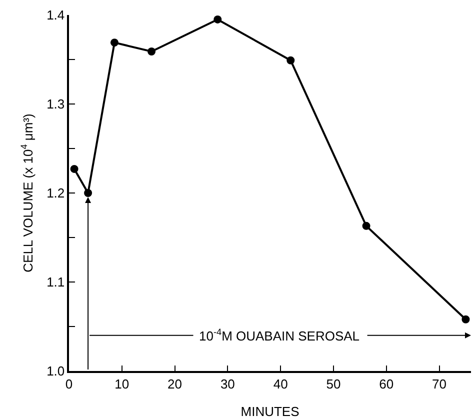 This screenshot has height=419, width=475. What do you see at coordinates (280, 384) in the screenshot?
I see `x-tick-label: 40` at bounding box center [280, 384].